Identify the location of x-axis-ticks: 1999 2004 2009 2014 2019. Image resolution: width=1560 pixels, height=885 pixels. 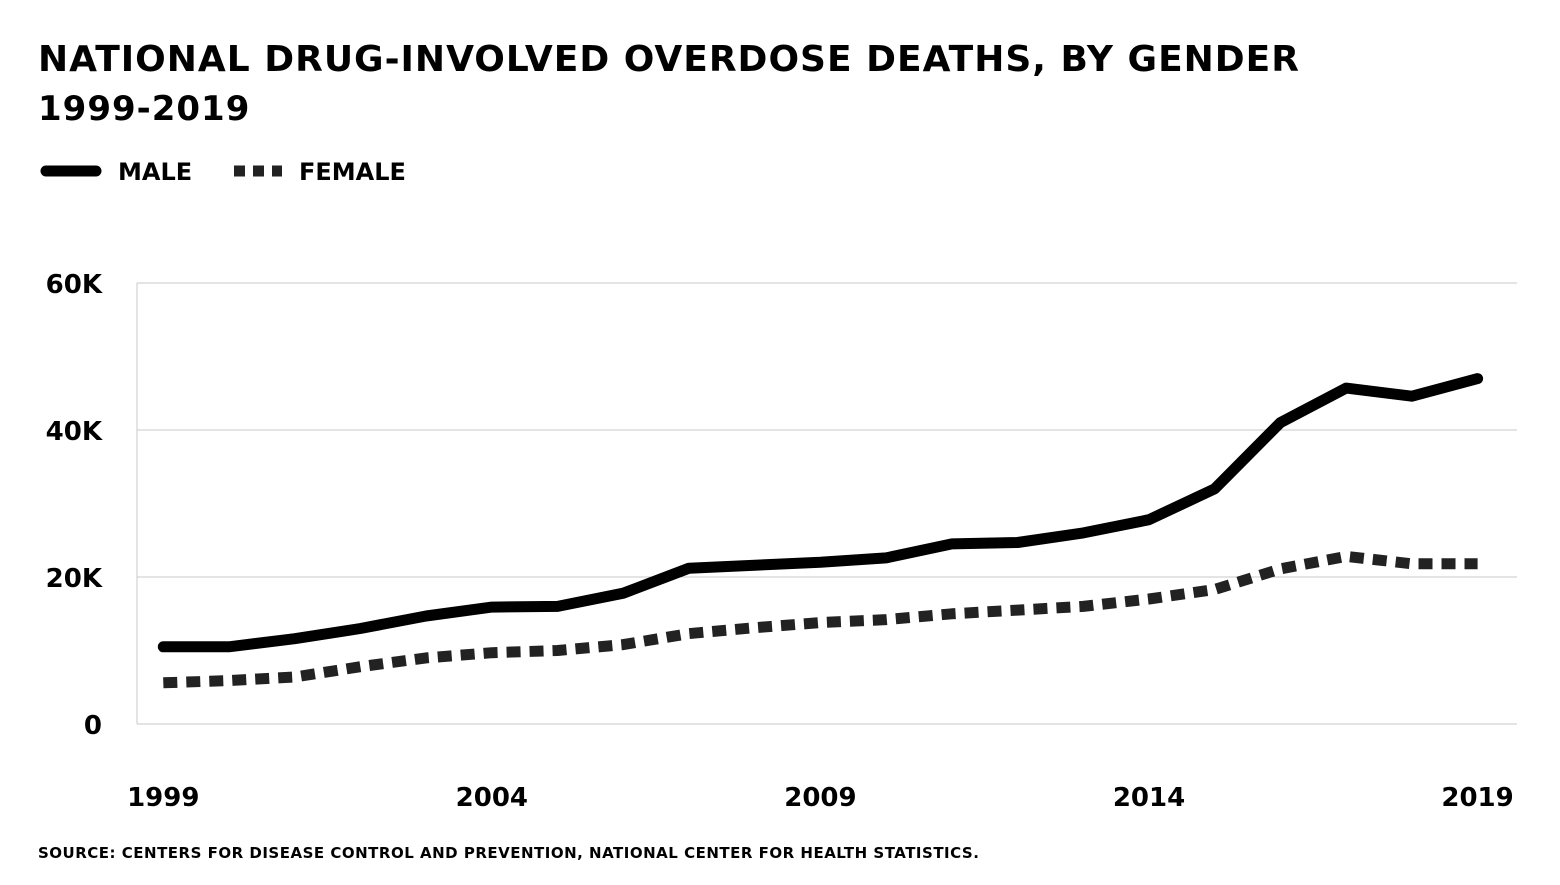
(820, 798).